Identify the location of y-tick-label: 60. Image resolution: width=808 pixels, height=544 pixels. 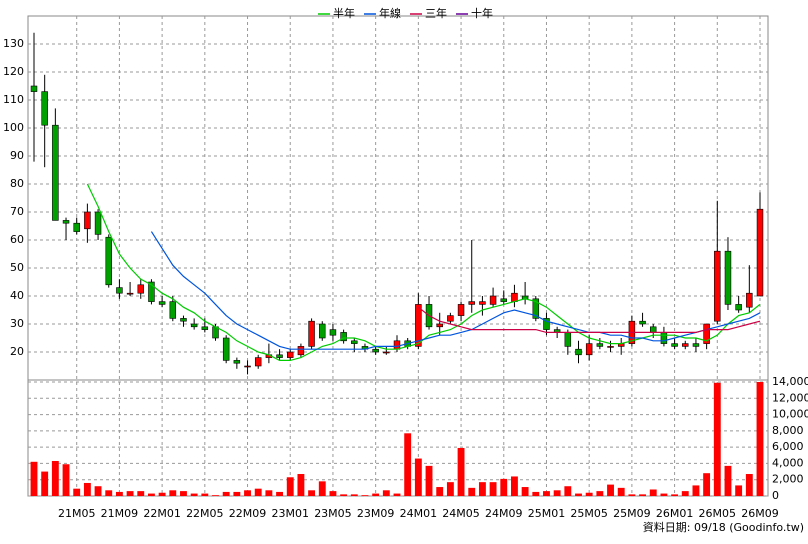
(17, 239).